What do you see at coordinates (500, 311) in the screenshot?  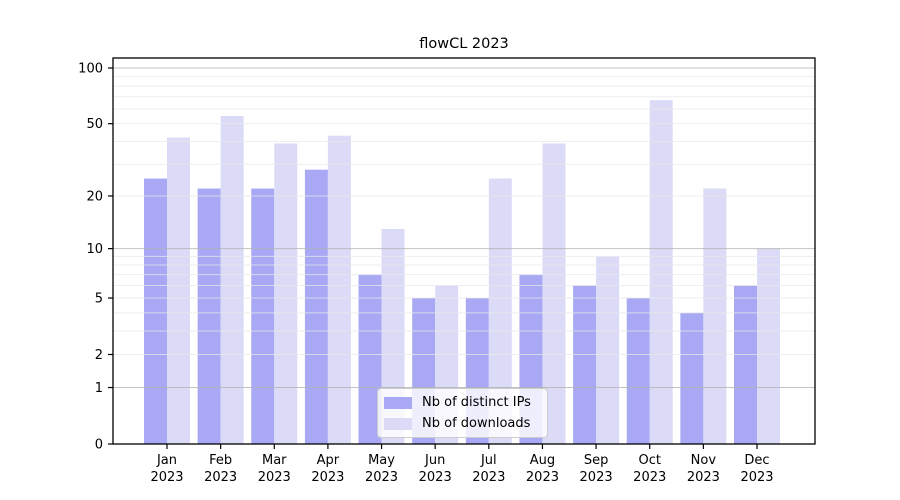 I see `bar-downloads-jul` at bounding box center [500, 311].